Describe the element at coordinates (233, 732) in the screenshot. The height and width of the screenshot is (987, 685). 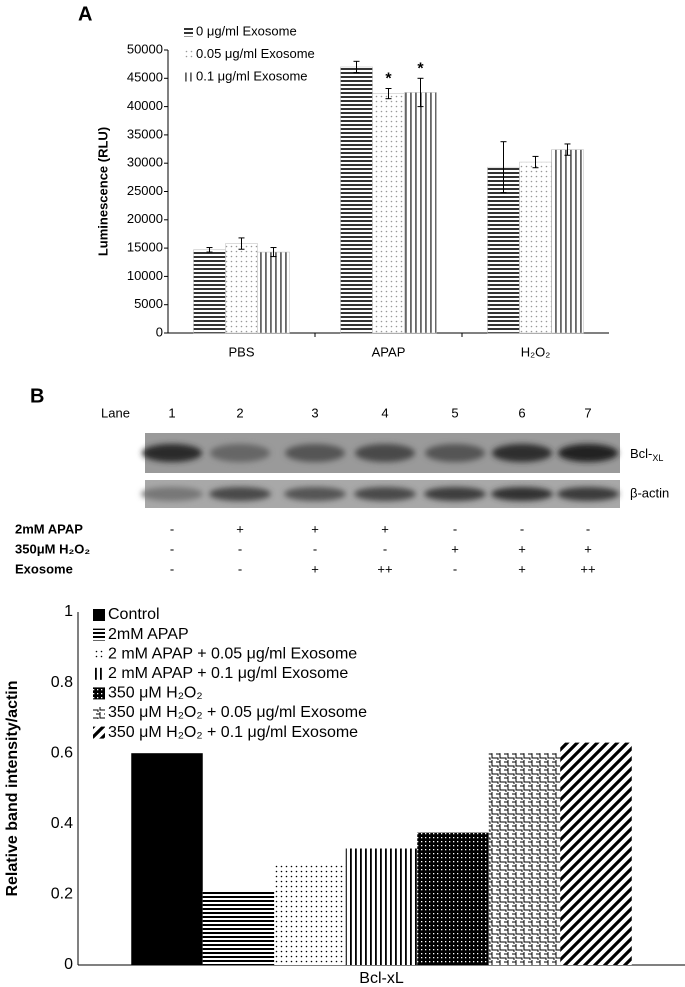
I see `legend-label: 350 μM H₂O₂ + 0.1 μg/ml Exosome` at that location.